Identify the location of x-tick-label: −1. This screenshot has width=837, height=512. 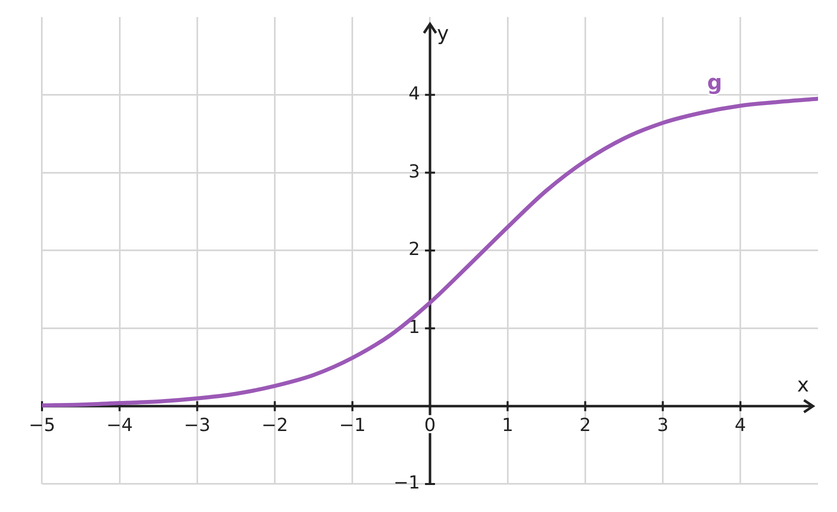
(352, 425).